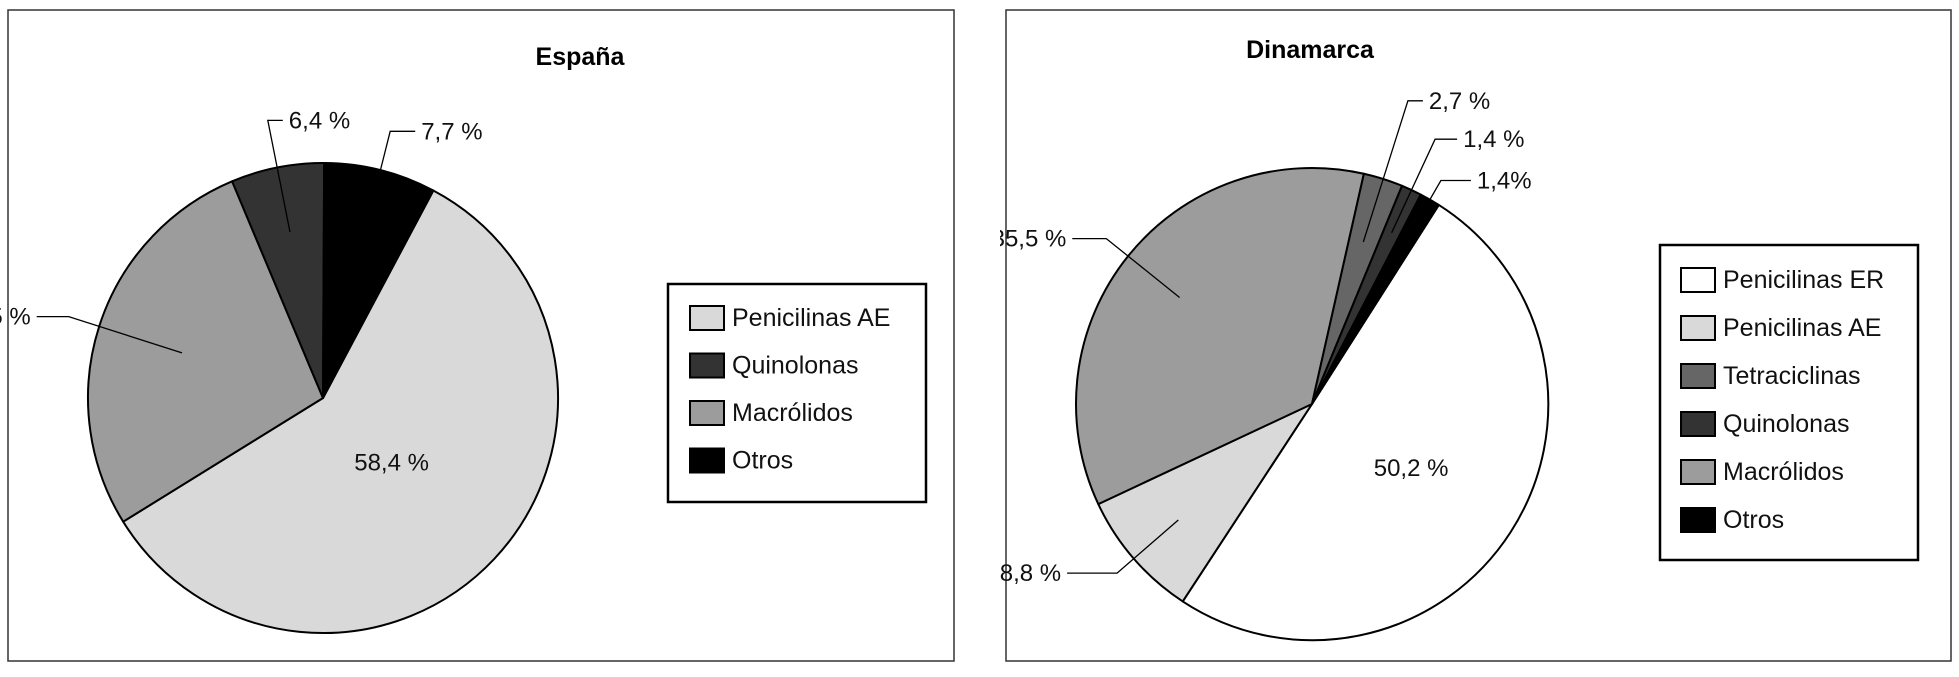 This screenshot has width=1959, height=677. What do you see at coordinates (707, 318) in the screenshot?
I see `spain-legend-swatch-penicilinas-ae` at bounding box center [707, 318].